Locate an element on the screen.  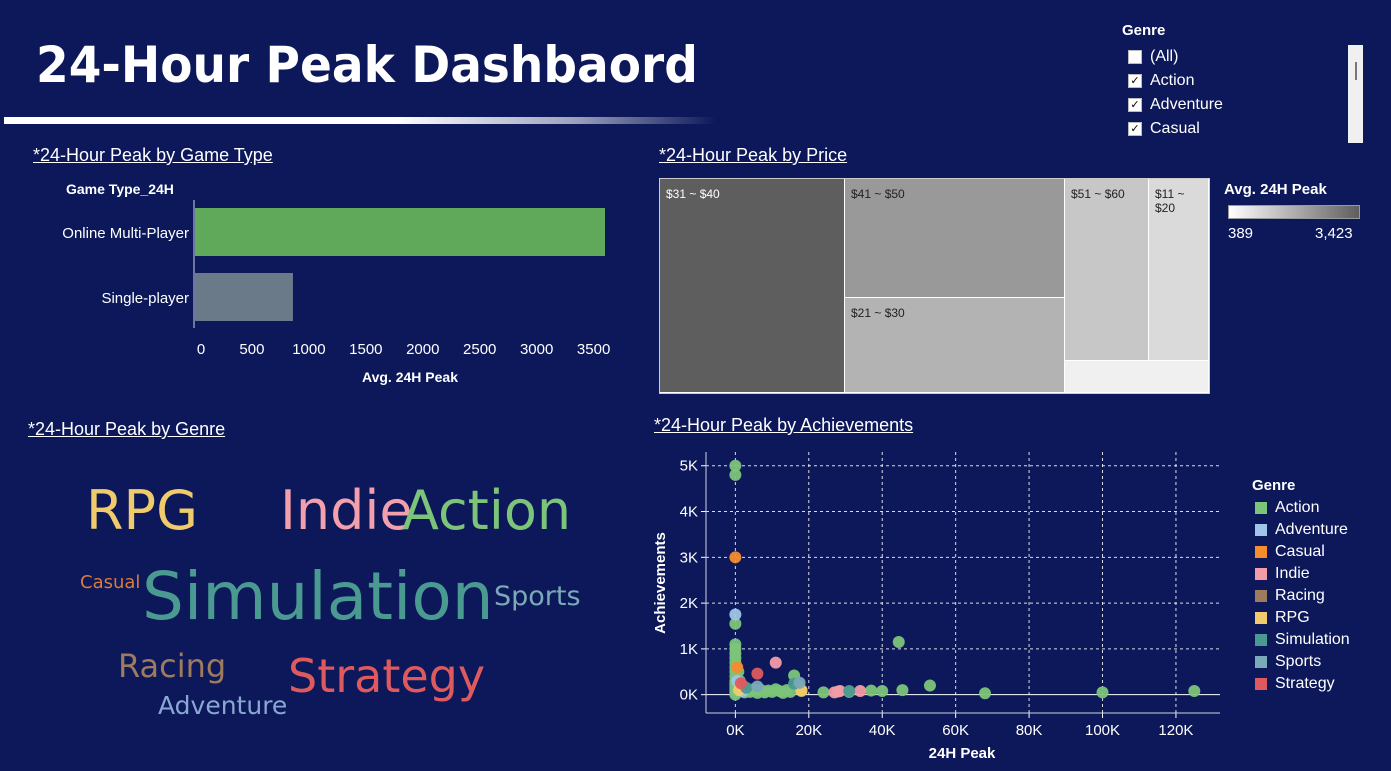
filter-scrollbar is located at coordinates (1355, 94).